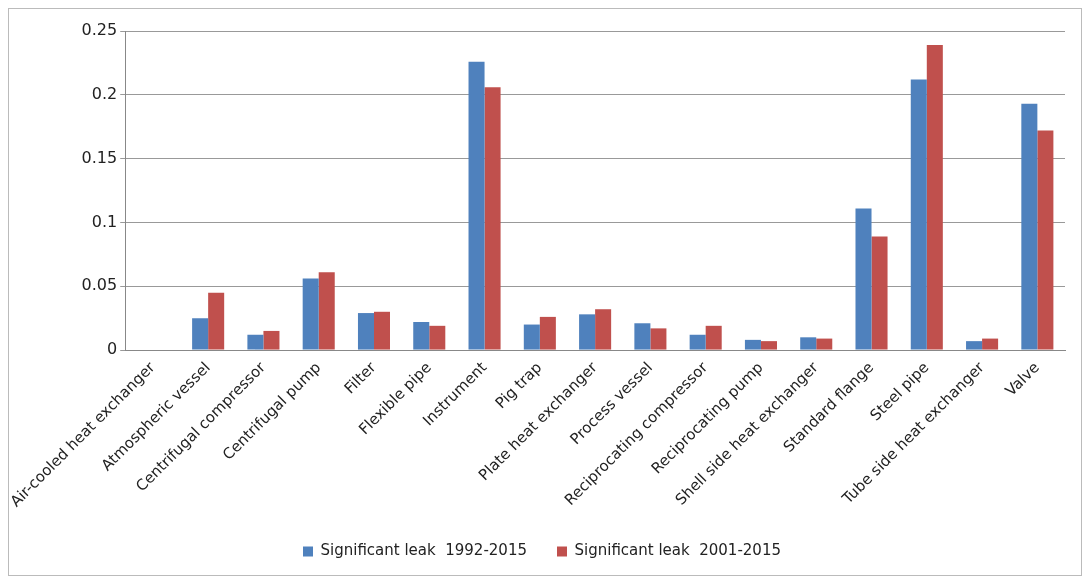  What do you see at coordinates (99, 157) in the screenshot?
I see `y-tick-label: 0.15` at bounding box center [99, 157].